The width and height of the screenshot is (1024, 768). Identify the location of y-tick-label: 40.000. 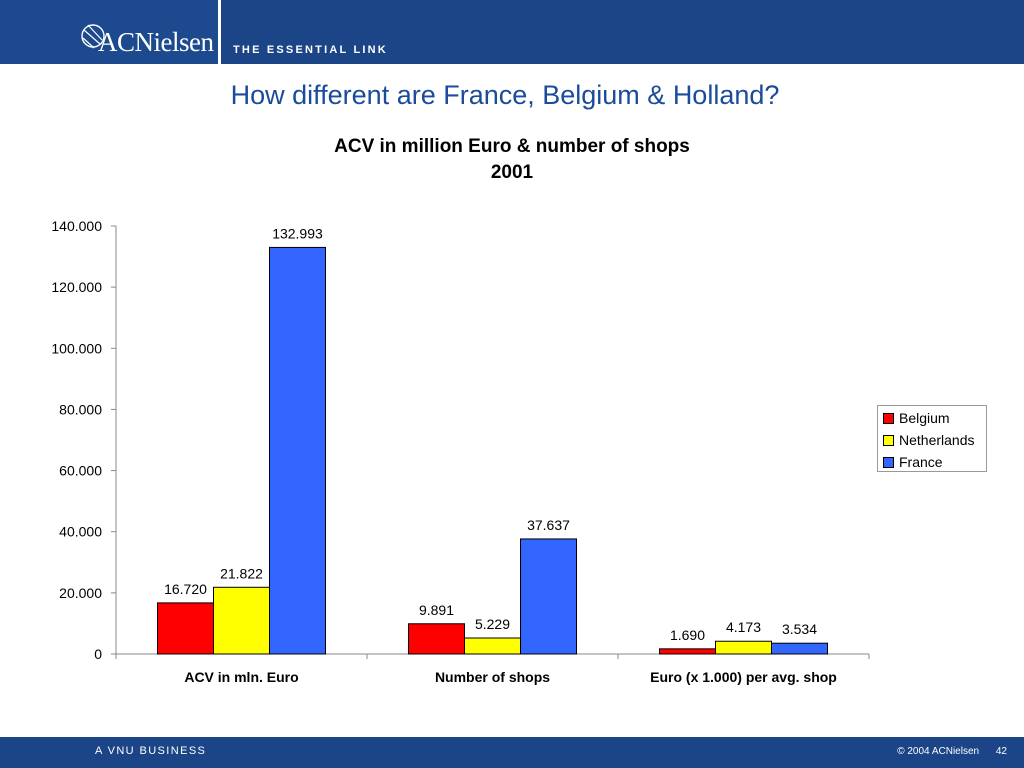
(80, 532).